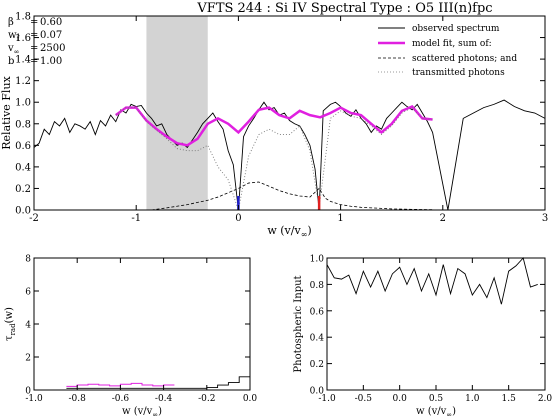 This screenshot has width=555, height=416. I want to click on legend-label-observed: observed spectrum, so click(456, 29).